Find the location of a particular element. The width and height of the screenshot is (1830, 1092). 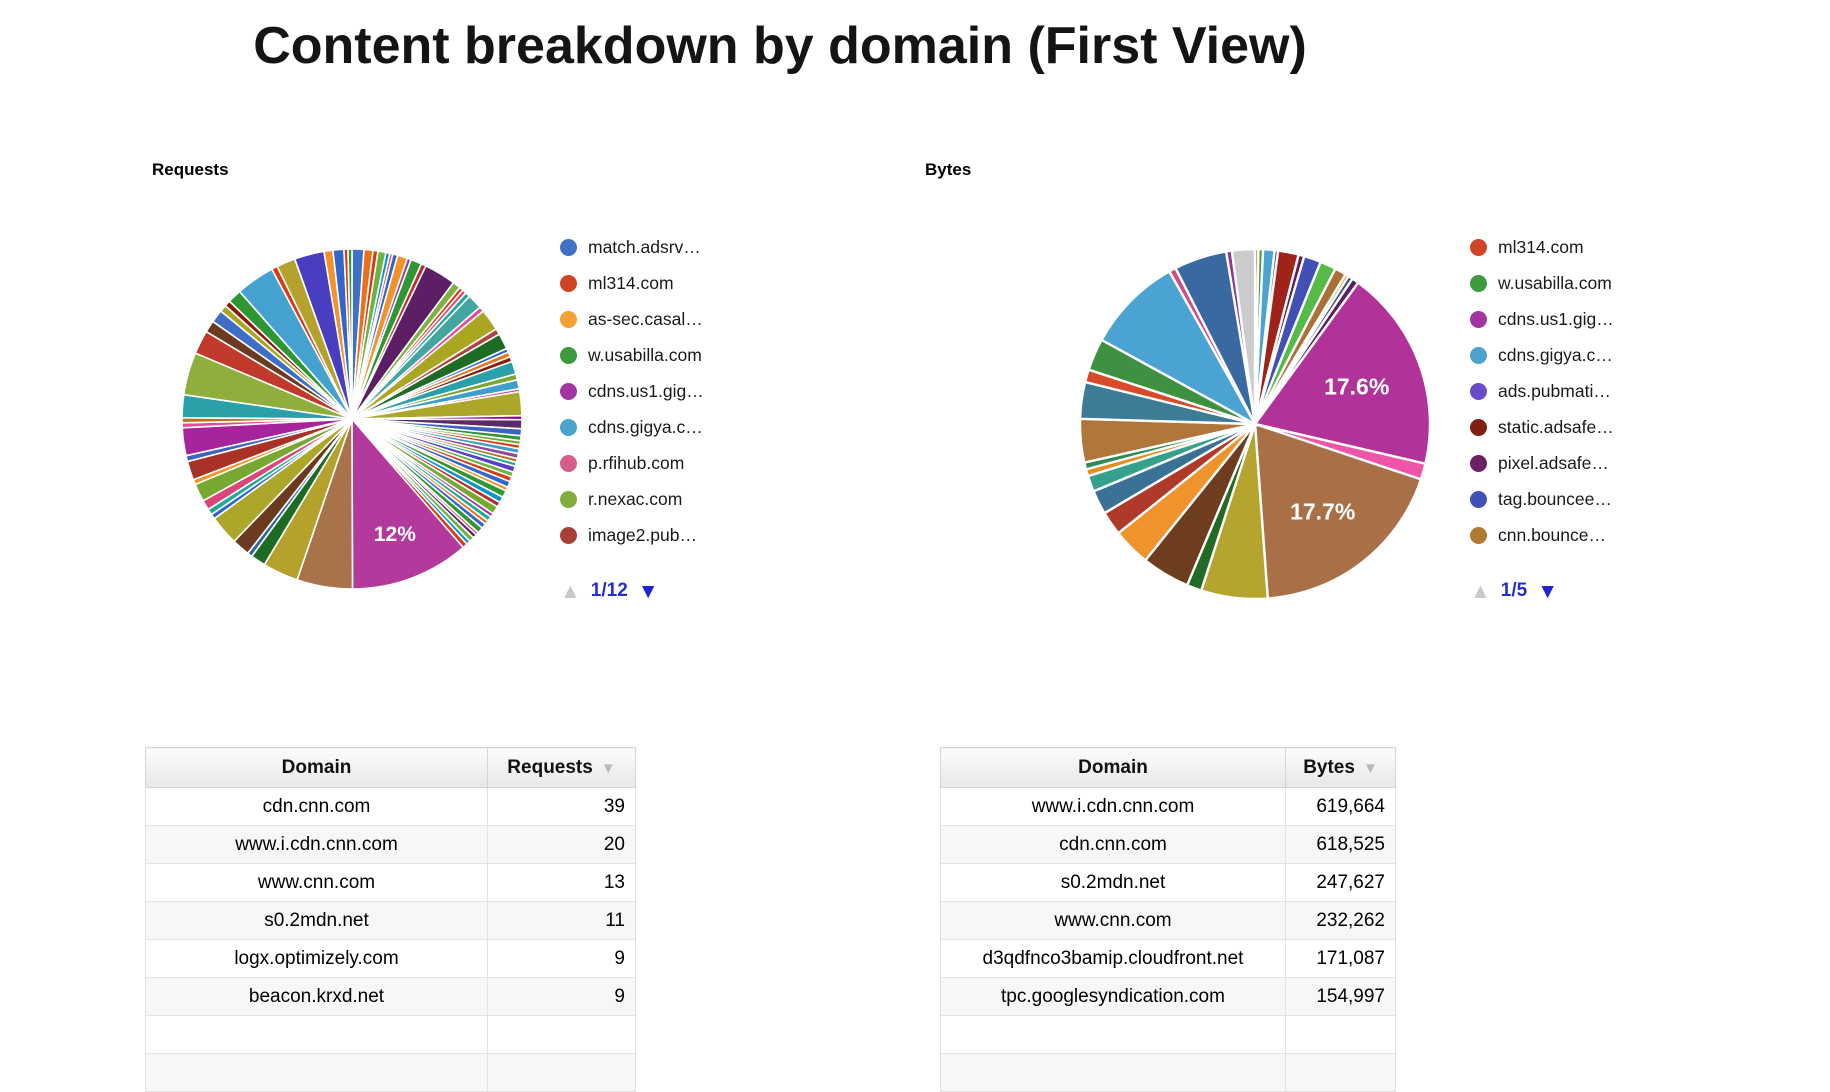

pie-slice-label: 17.7% is located at coordinates (1322, 511).